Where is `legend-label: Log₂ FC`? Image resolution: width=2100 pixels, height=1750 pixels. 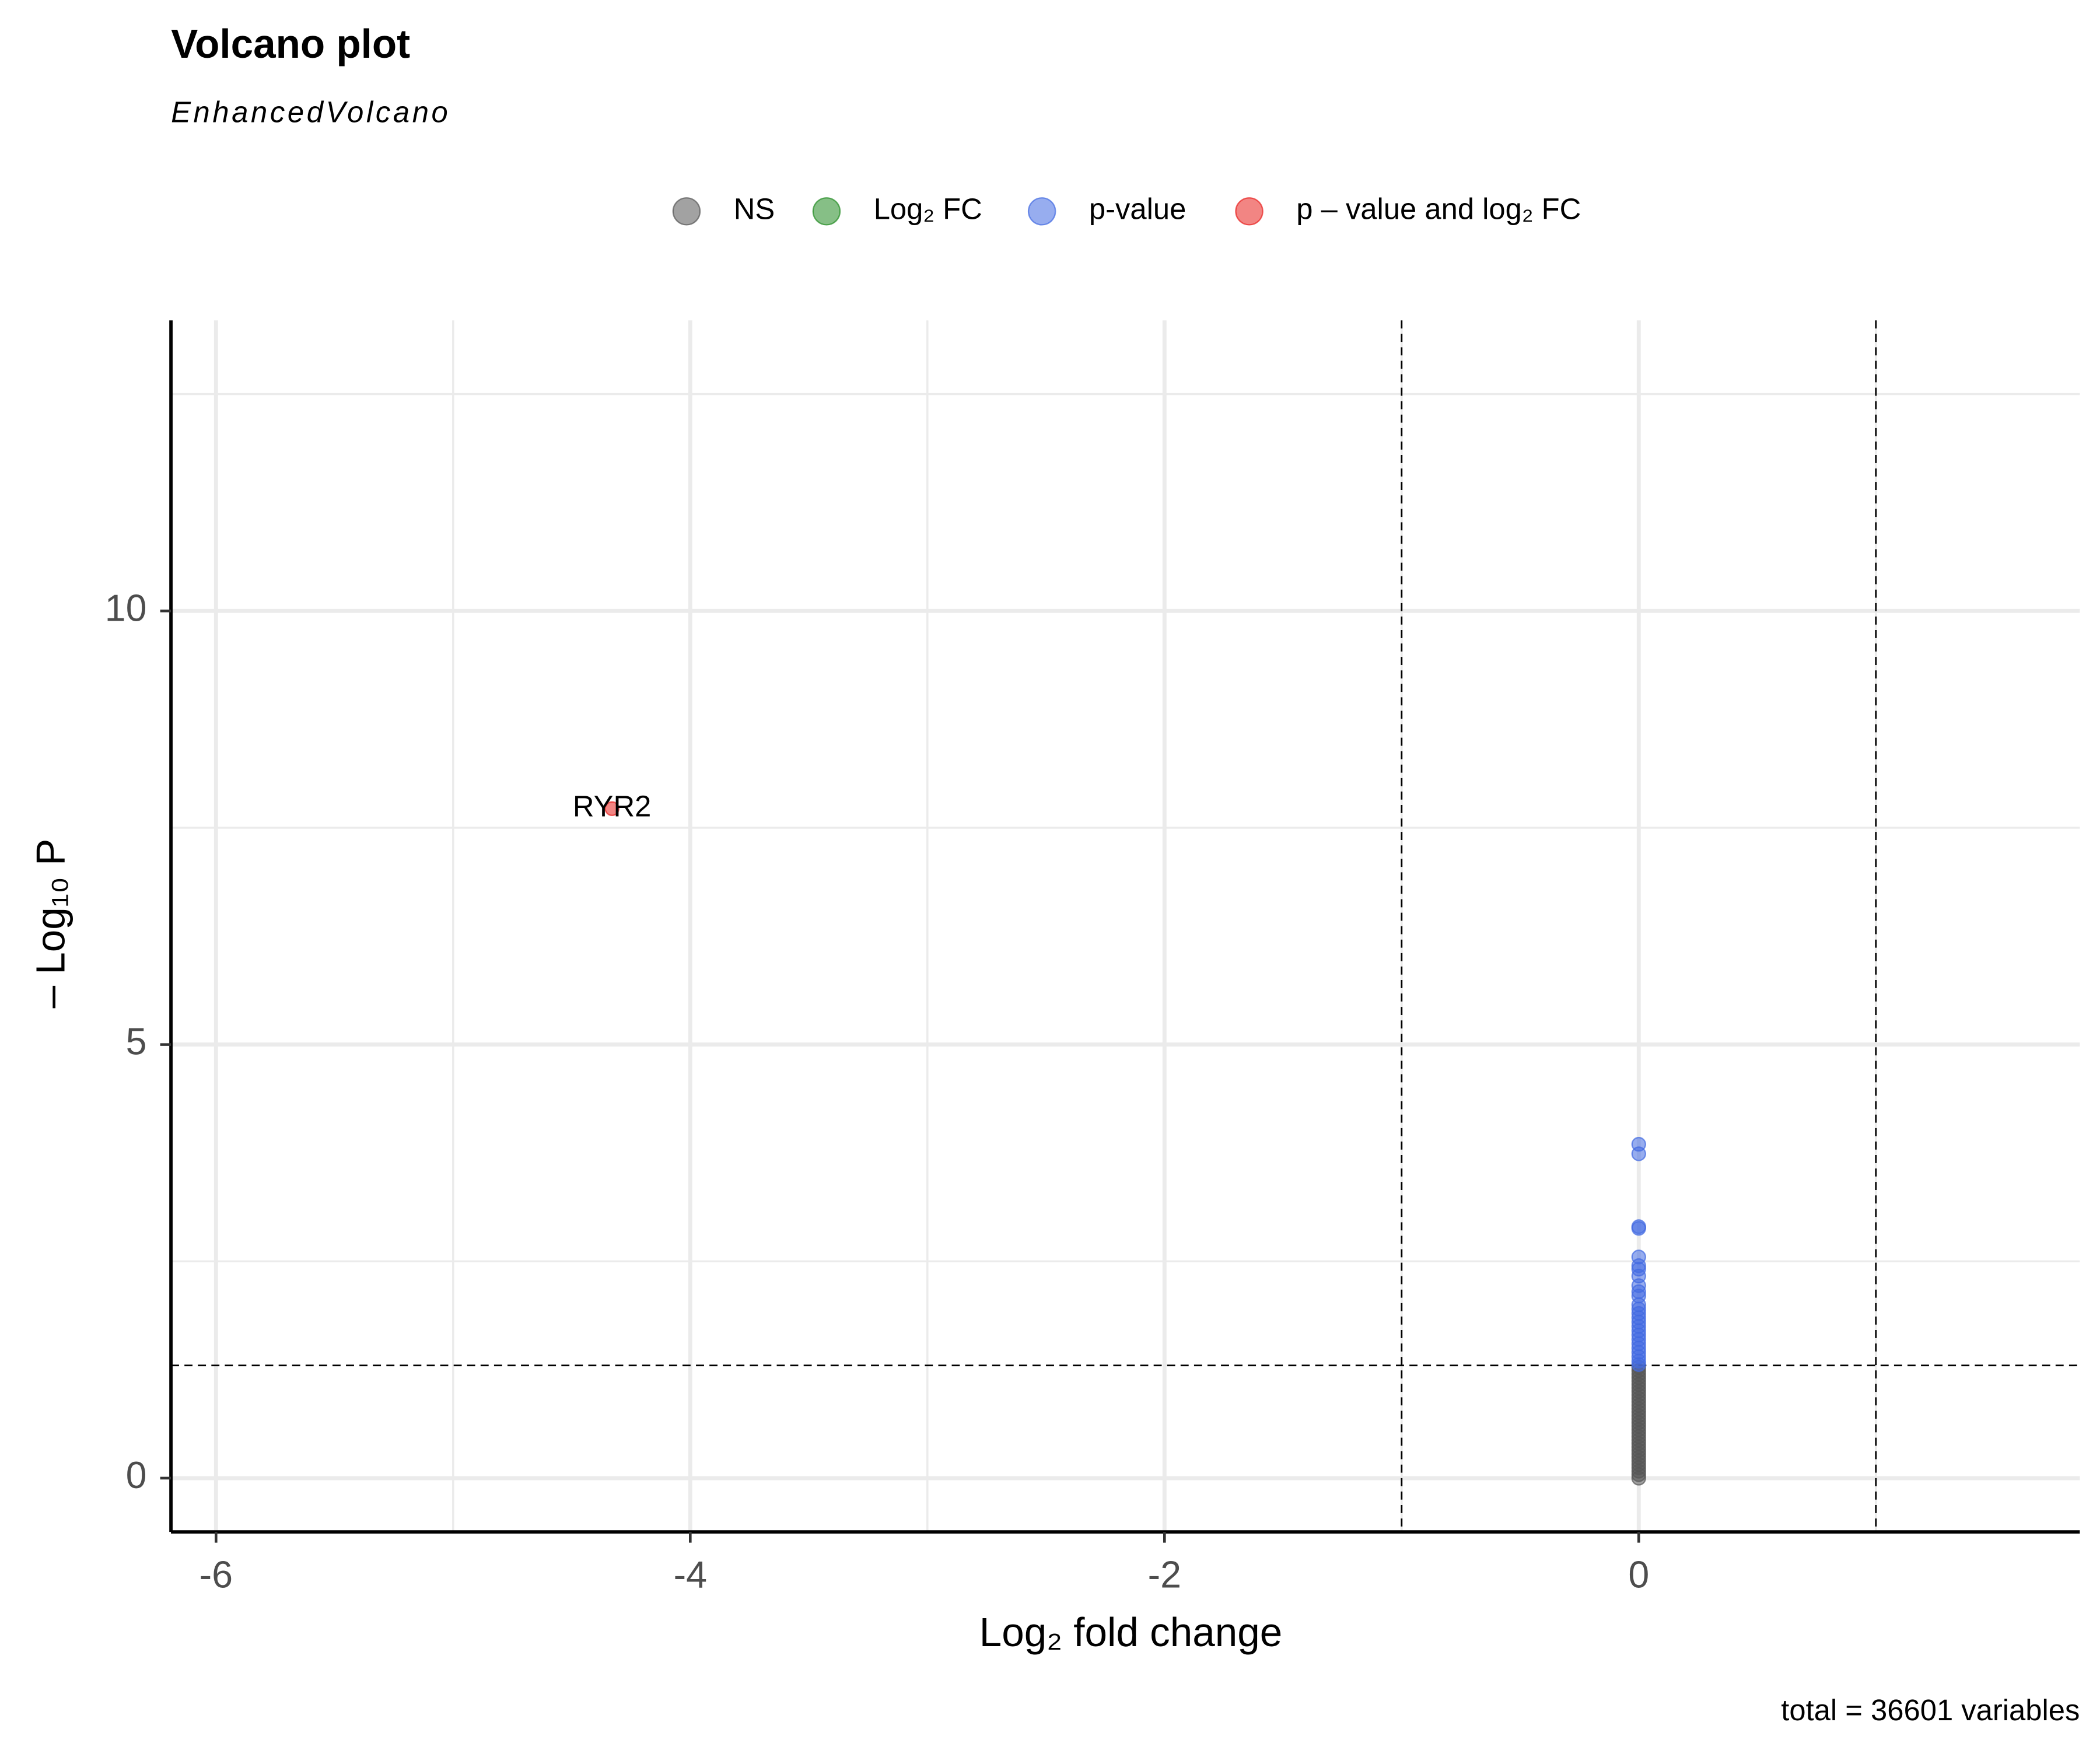 legend-label: Log₂ FC is located at coordinates (928, 209).